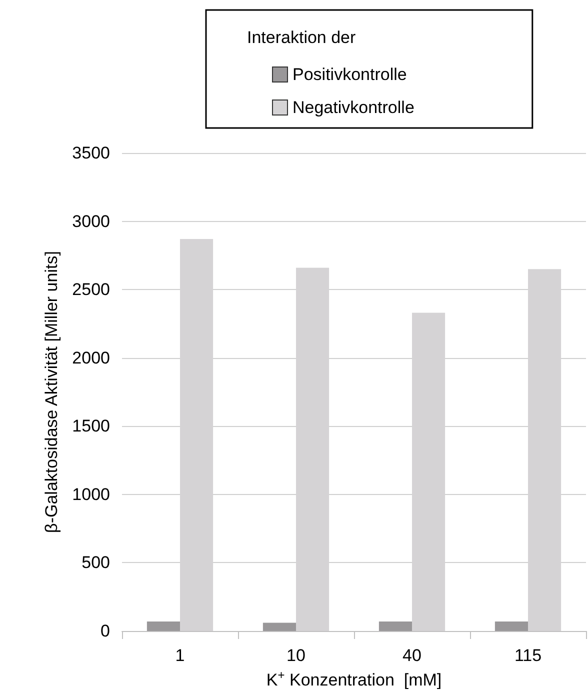 The image size is (588, 697). Describe the element at coordinates (528, 655) in the screenshot. I see `x-tick-label: 115` at that location.